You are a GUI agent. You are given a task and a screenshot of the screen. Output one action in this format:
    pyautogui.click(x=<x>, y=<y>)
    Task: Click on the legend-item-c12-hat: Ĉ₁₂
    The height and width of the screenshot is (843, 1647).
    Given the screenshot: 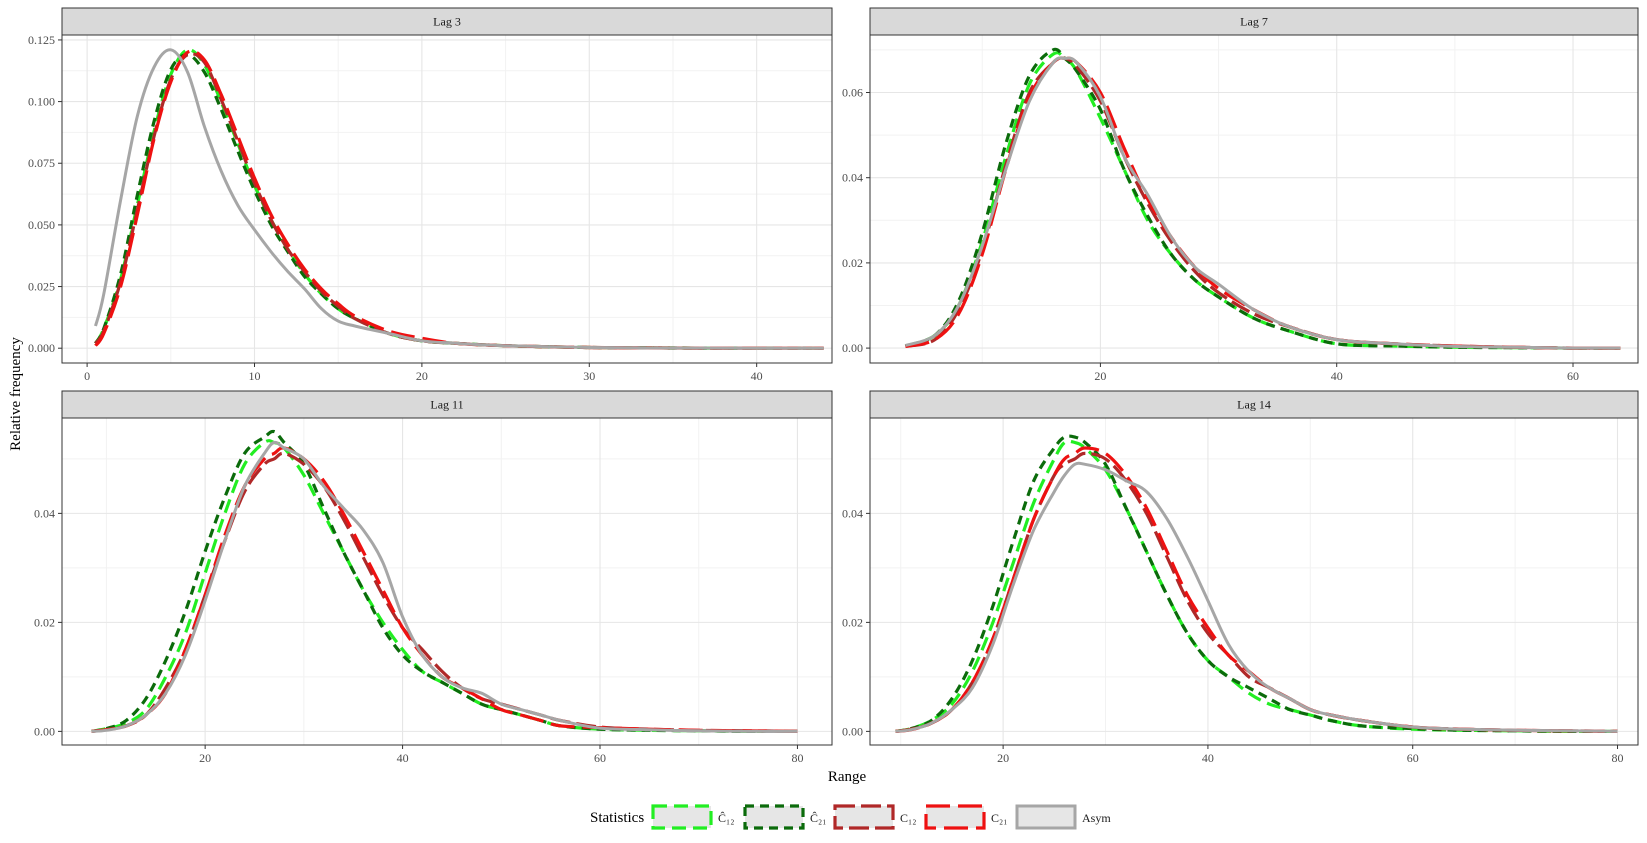 What is the action you would take?
    pyautogui.click(x=692, y=817)
    